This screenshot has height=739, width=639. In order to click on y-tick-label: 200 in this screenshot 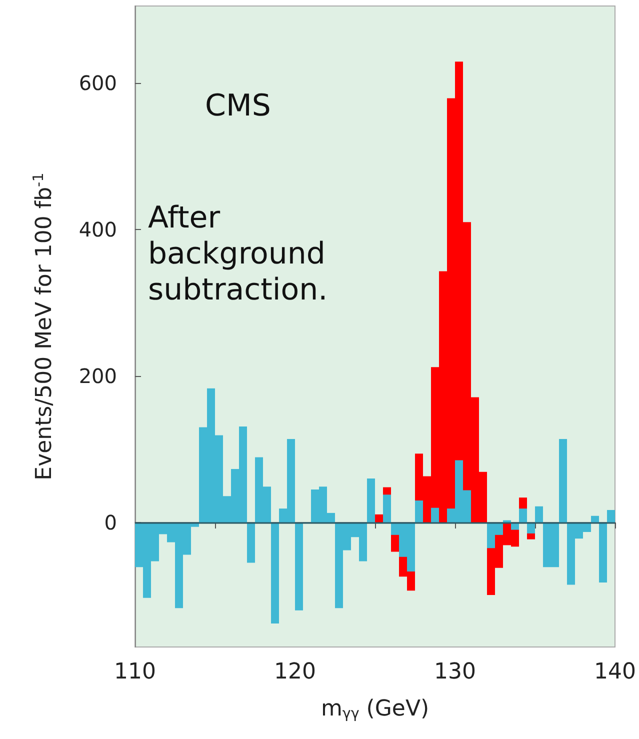, I will do `click(97, 376)`.